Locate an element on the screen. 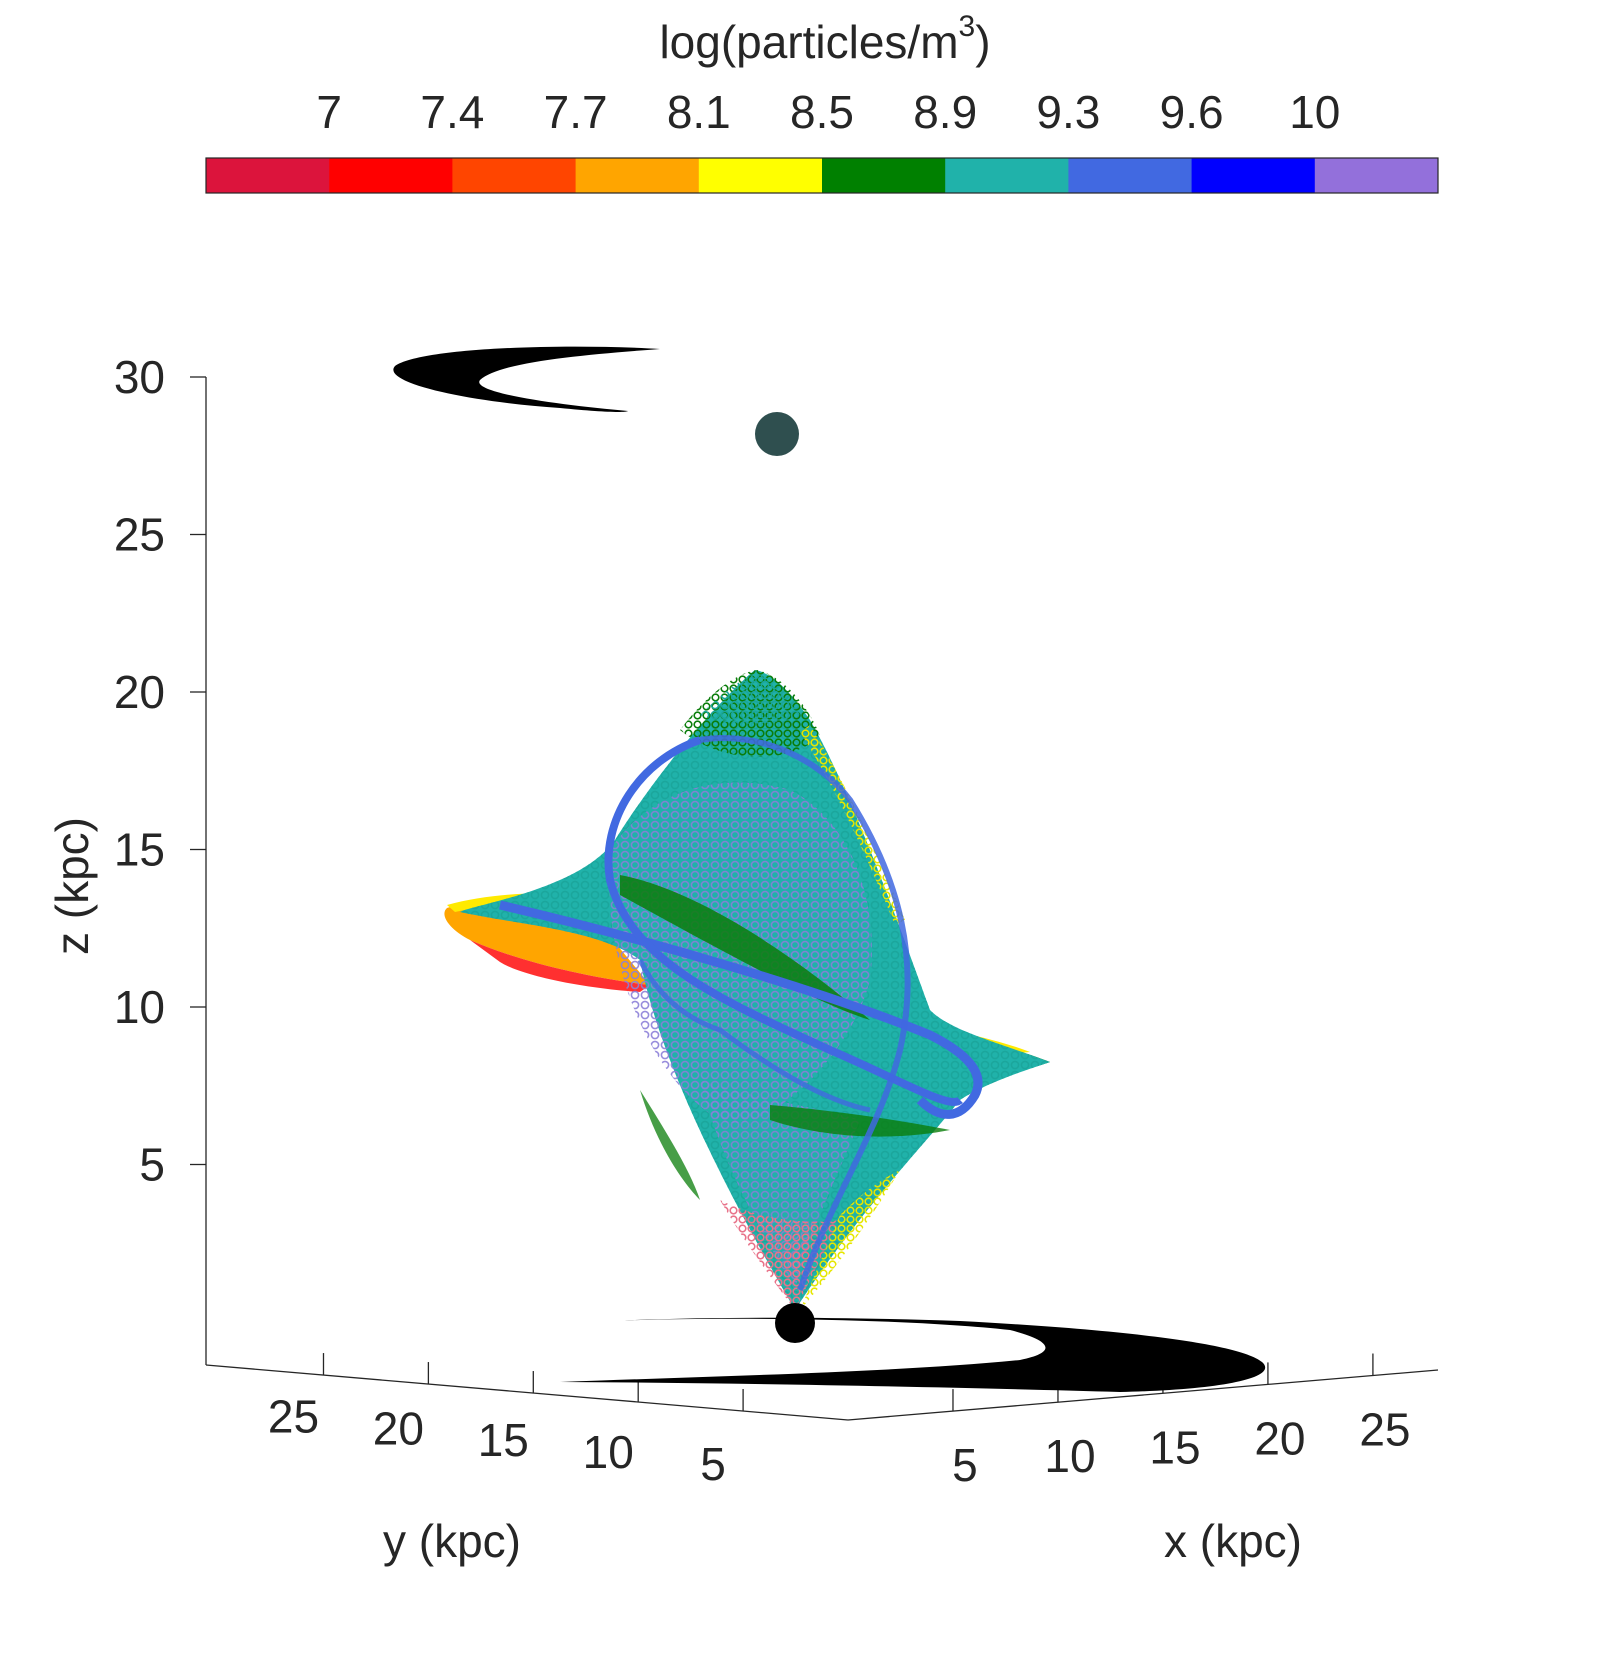 This screenshot has height=1680, width=1600. x-axis-ticks: 5 10 15 20 25 is located at coordinates (1181, 1422).